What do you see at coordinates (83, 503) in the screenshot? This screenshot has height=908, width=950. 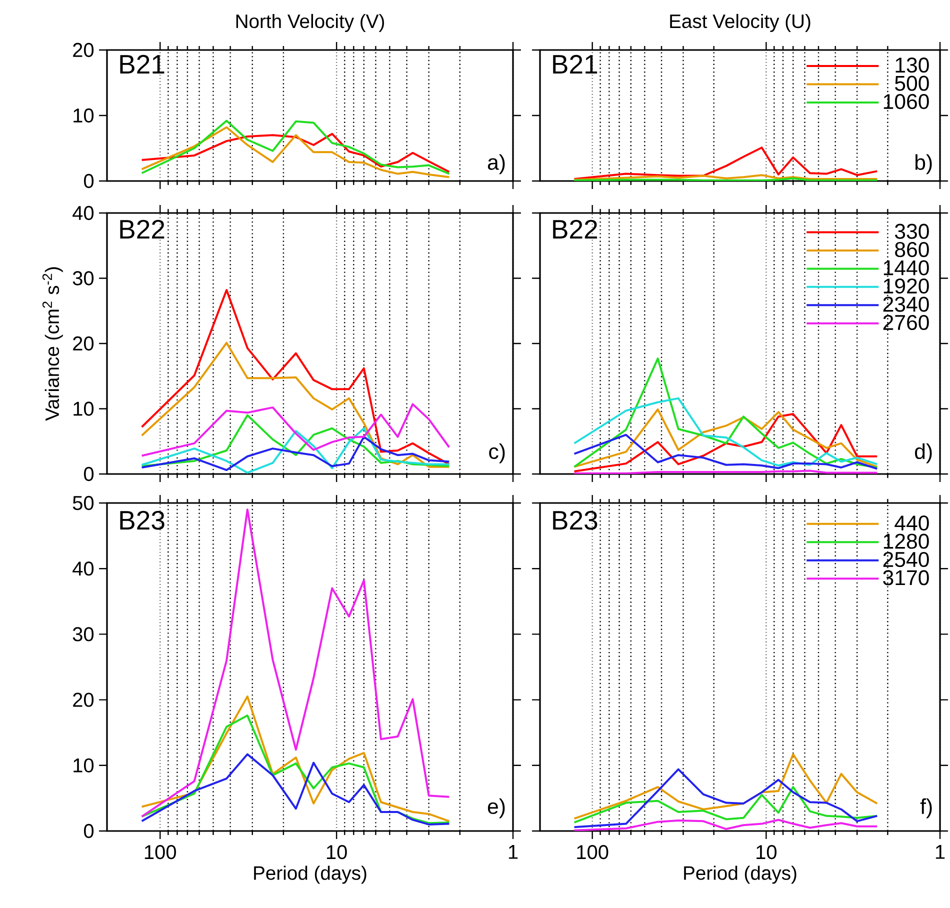 I see `y-tick-label: 50` at bounding box center [83, 503].